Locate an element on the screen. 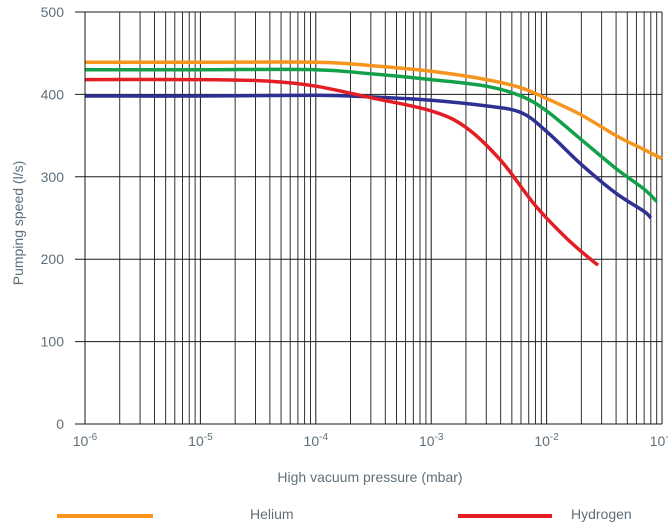 The image size is (668, 531). y-tick-label: 100 is located at coordinates (53, 342).